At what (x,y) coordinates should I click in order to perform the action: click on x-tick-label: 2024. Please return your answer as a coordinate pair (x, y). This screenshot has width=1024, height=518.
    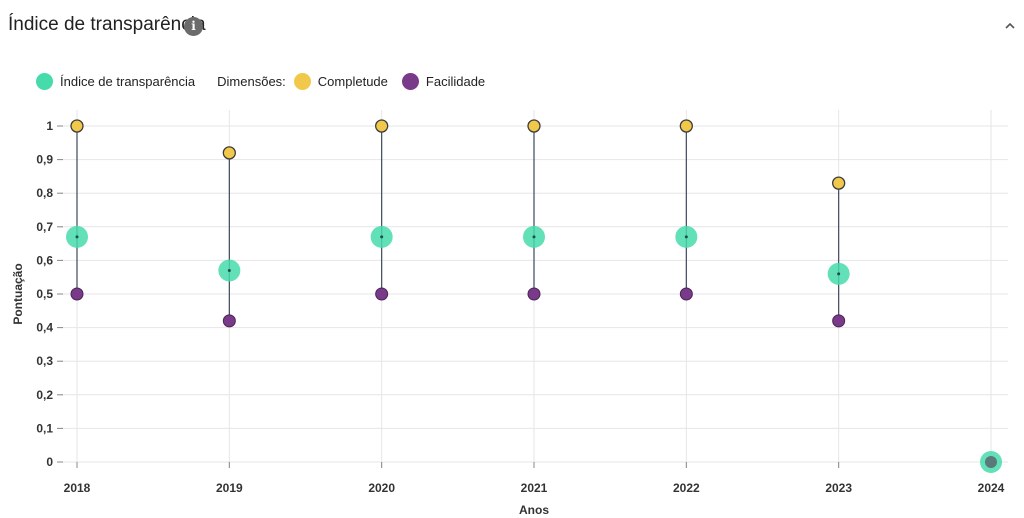
    Looking at the image, I should click on (991, 488).